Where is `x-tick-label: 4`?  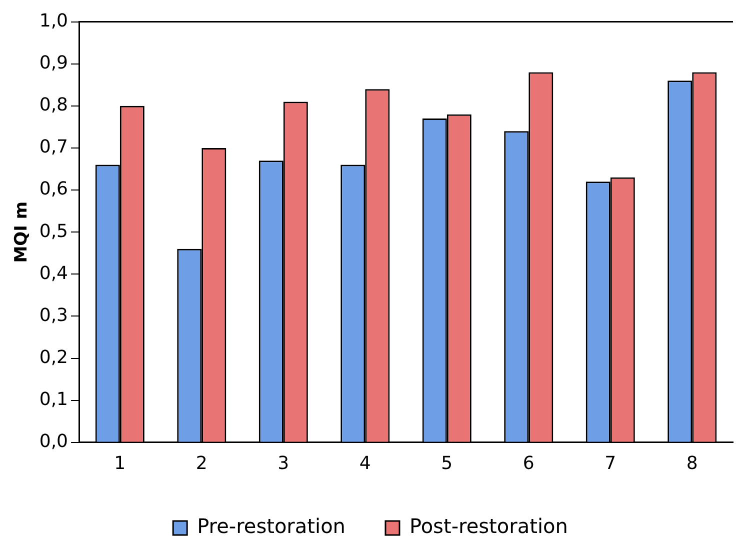 x-tick-label: 4 is located at coordinates (365, 463).